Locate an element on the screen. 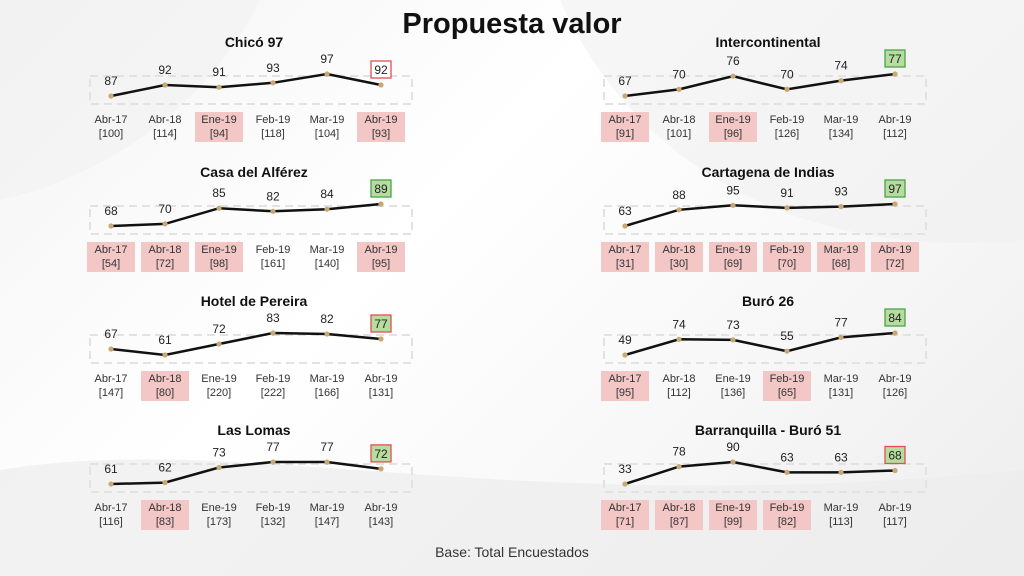 The height and width of the screenshot is (576, 1024). category-label: Ene-19 [220] is located at coordinates (219, 386).